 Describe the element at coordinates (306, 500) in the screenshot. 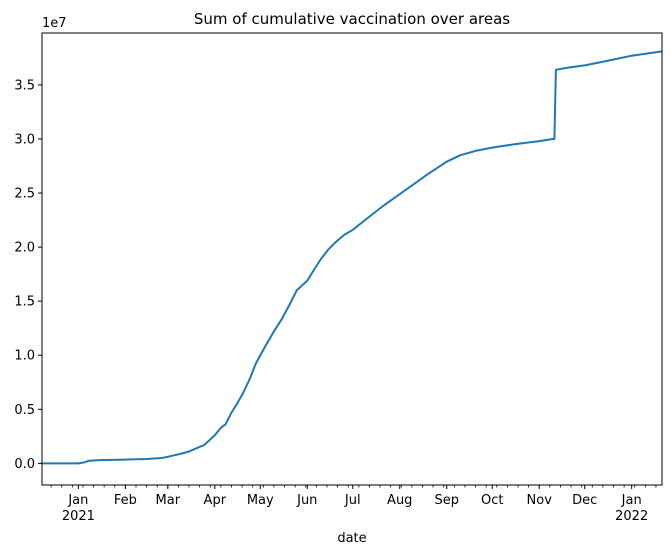

I see `x-tick-label: Jun` at that location.